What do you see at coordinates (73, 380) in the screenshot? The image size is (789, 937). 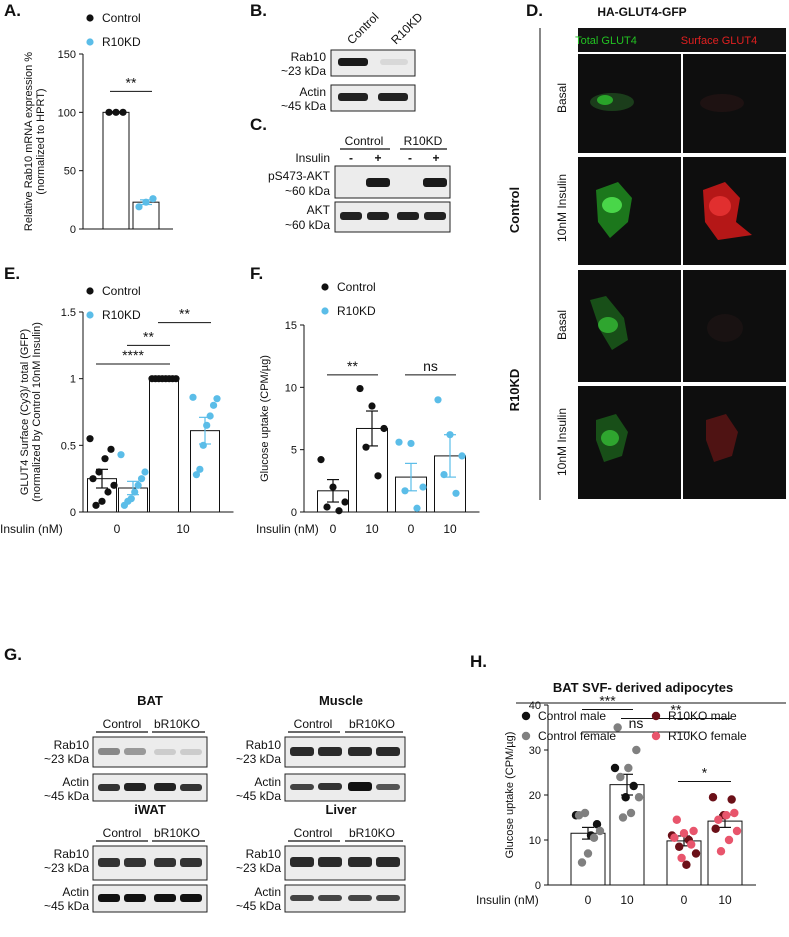 I see `y-tick-label: 1` at bounding box center [73, 380].